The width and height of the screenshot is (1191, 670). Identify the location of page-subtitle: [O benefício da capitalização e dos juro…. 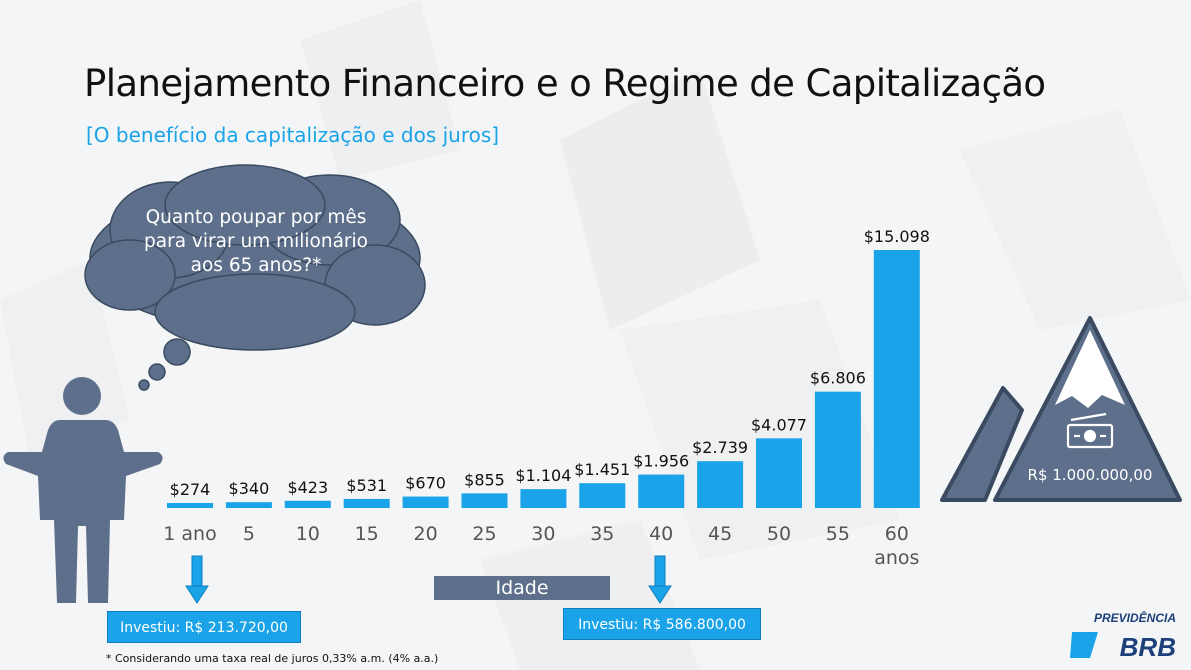
(293, 135).